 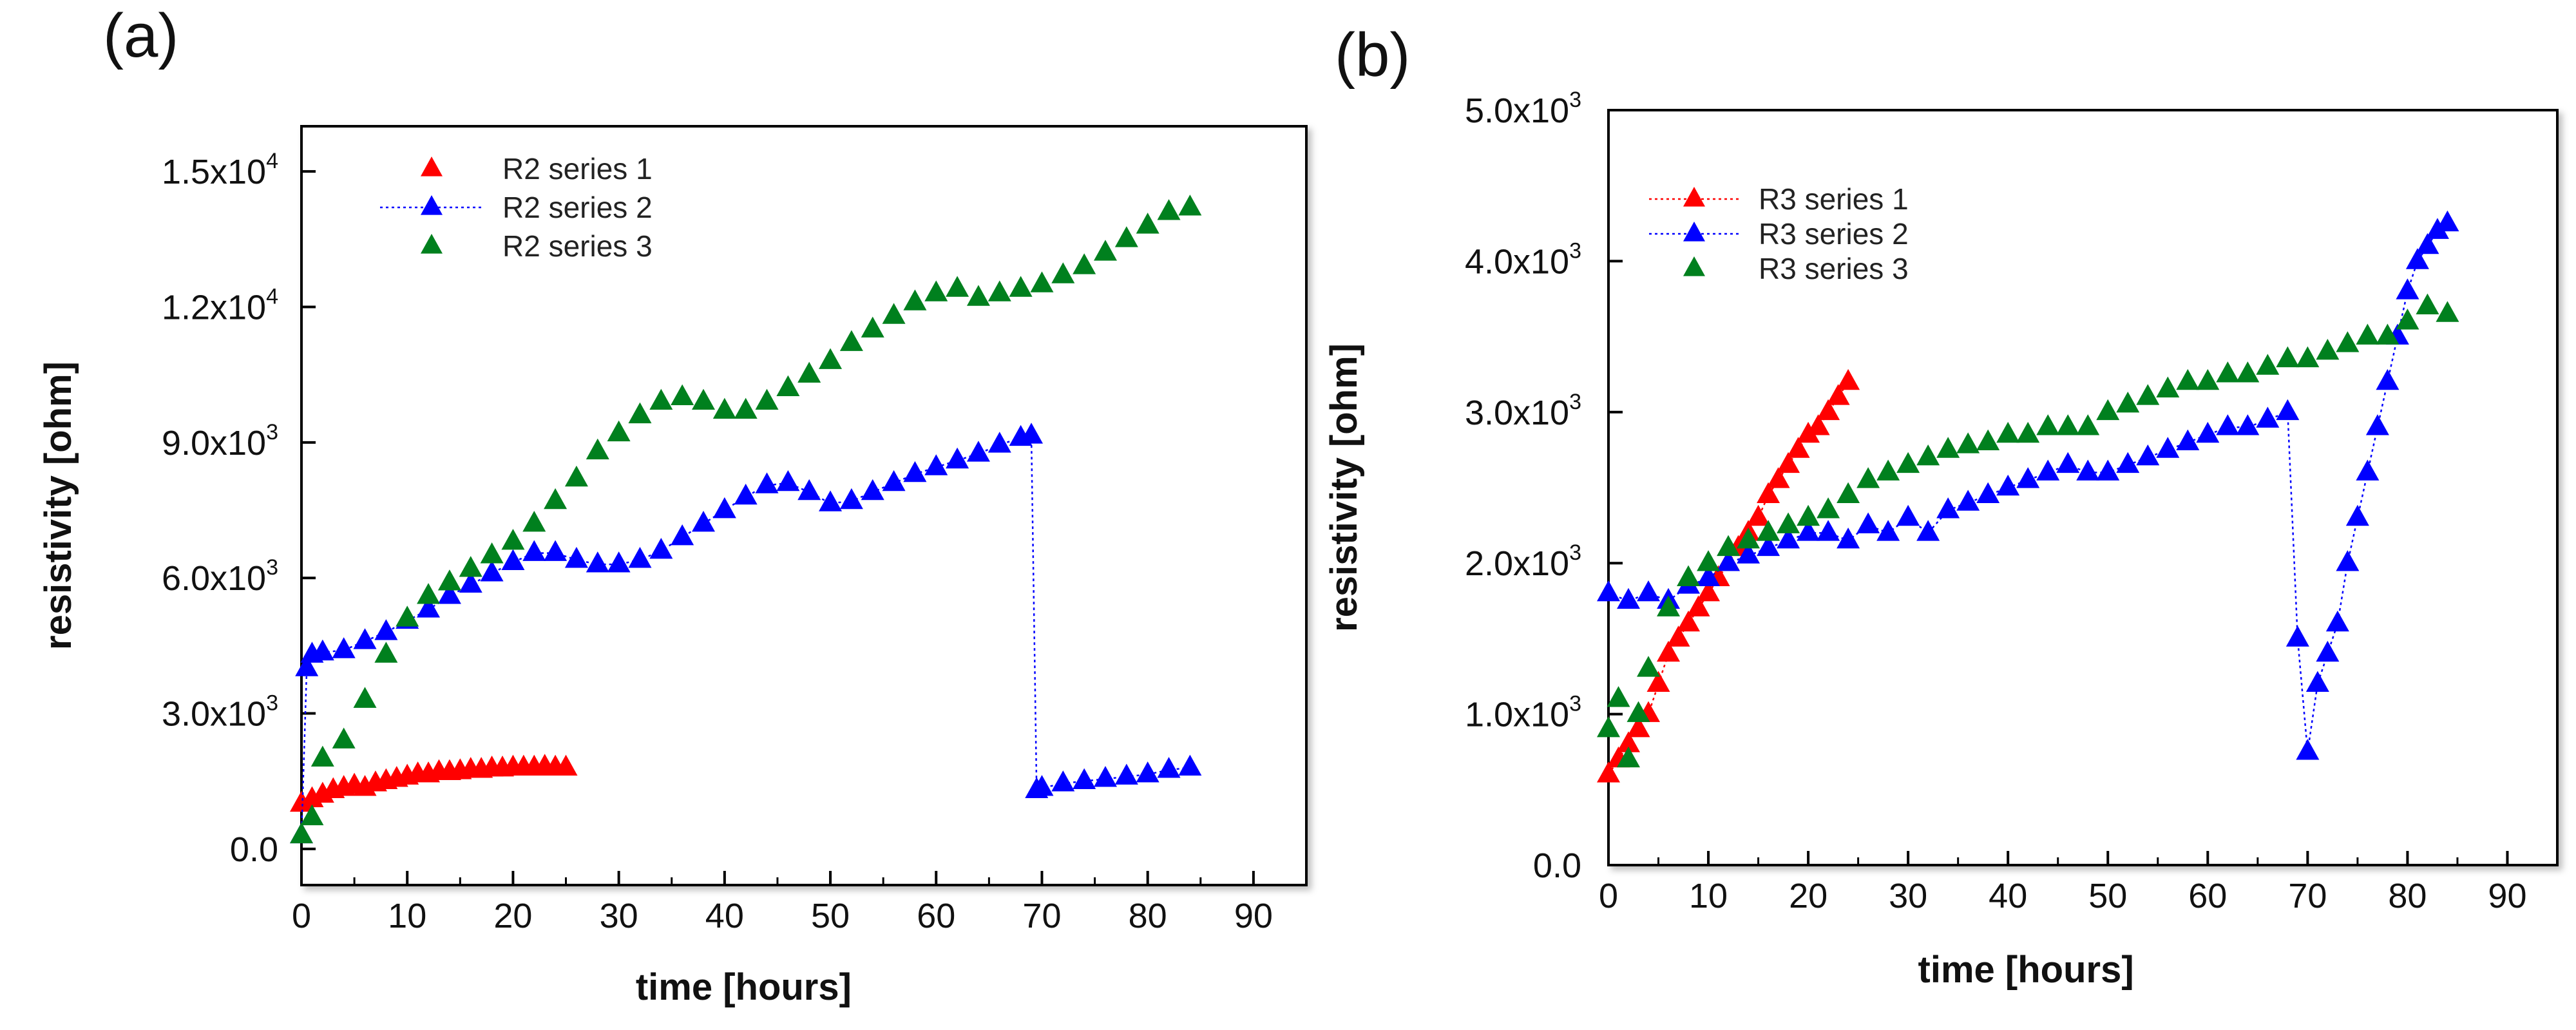 I want to click on x-tick-label-b: 80, so click(x=2407, y=896).